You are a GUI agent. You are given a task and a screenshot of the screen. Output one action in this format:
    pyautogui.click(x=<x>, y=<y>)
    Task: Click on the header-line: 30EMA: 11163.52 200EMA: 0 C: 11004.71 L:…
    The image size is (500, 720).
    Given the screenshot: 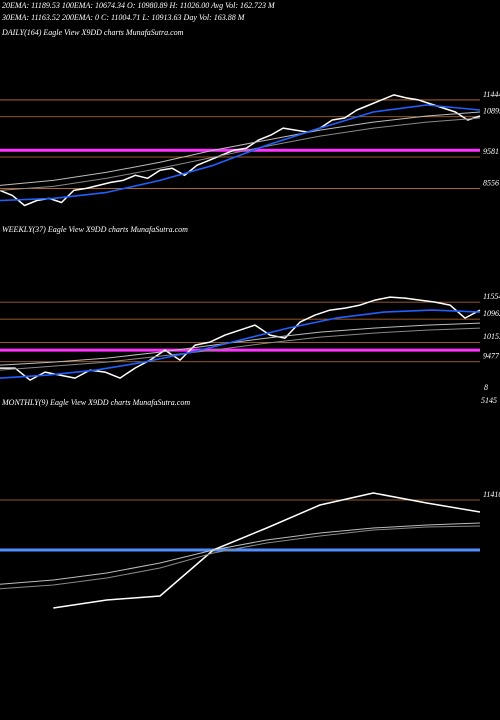 What is the action you would take?
    pyautogui.click(x=123, y=17)
    